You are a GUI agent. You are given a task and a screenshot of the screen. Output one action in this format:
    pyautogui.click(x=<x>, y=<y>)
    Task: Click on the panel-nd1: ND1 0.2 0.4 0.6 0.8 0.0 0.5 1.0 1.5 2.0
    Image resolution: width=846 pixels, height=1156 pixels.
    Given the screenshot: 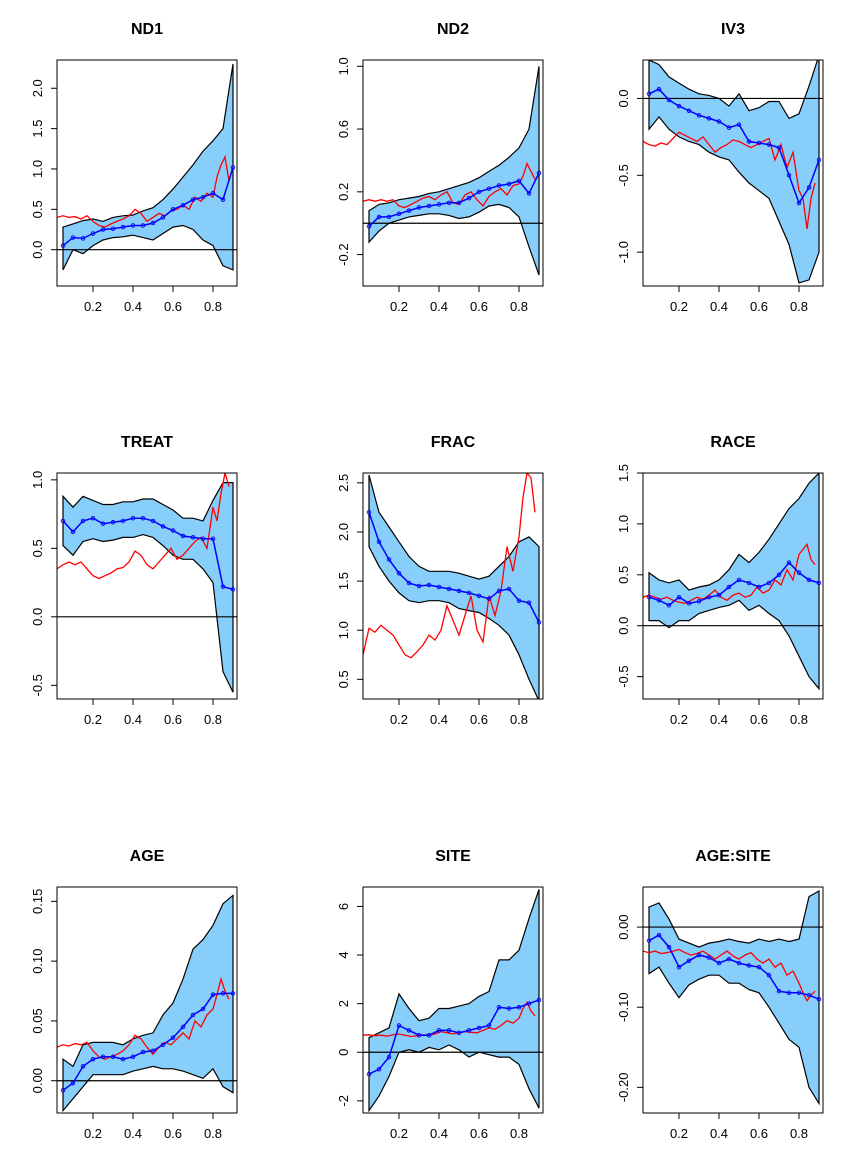 What is the action you would take?
    pyautogui.click(x=134, y=167)
    